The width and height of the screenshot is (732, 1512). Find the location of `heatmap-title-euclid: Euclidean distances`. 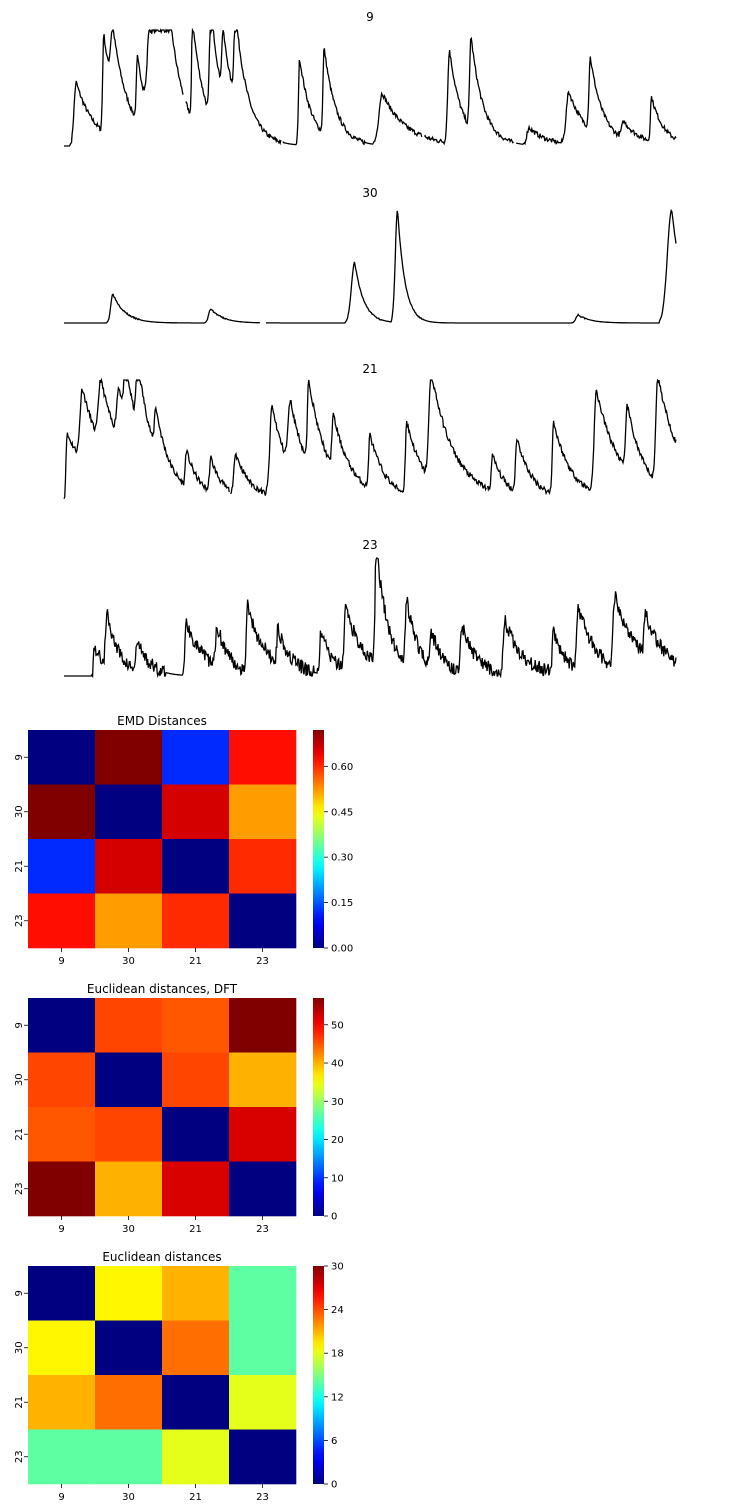

heatmap-title-euclid: Euclidean distances is located at coordinates (161, 1257).